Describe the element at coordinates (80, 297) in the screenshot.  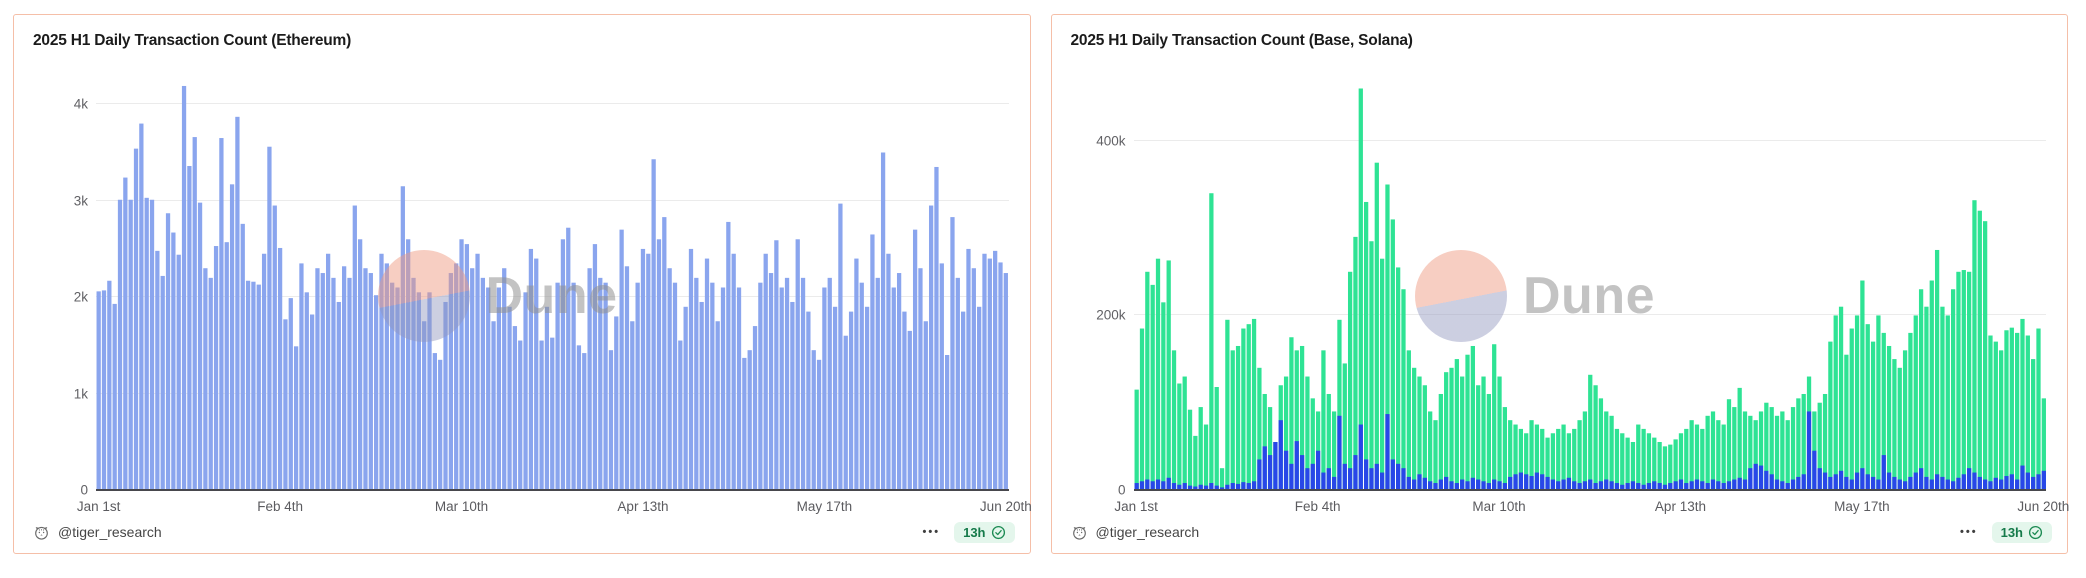
I see `y-axis-label: 2k` at that location.